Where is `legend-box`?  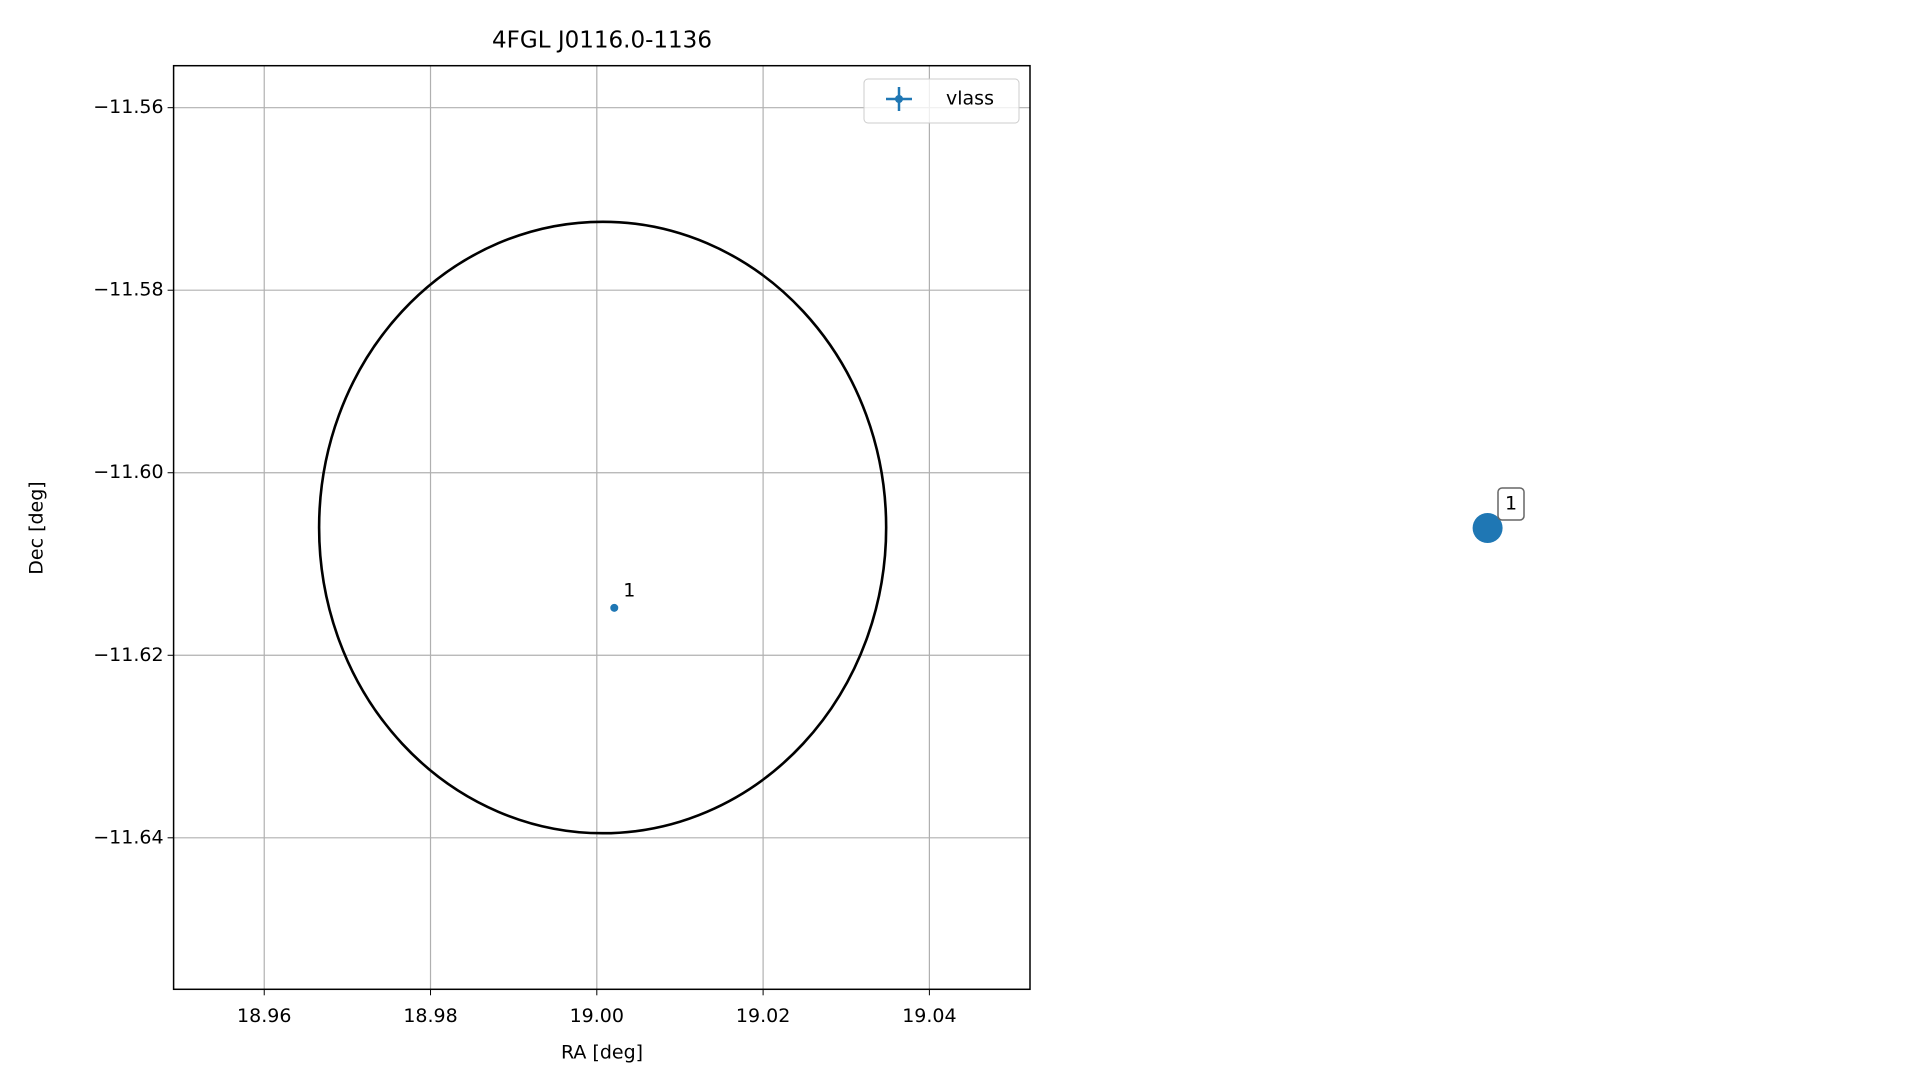
legend-box is located at coordinates (941, 101).